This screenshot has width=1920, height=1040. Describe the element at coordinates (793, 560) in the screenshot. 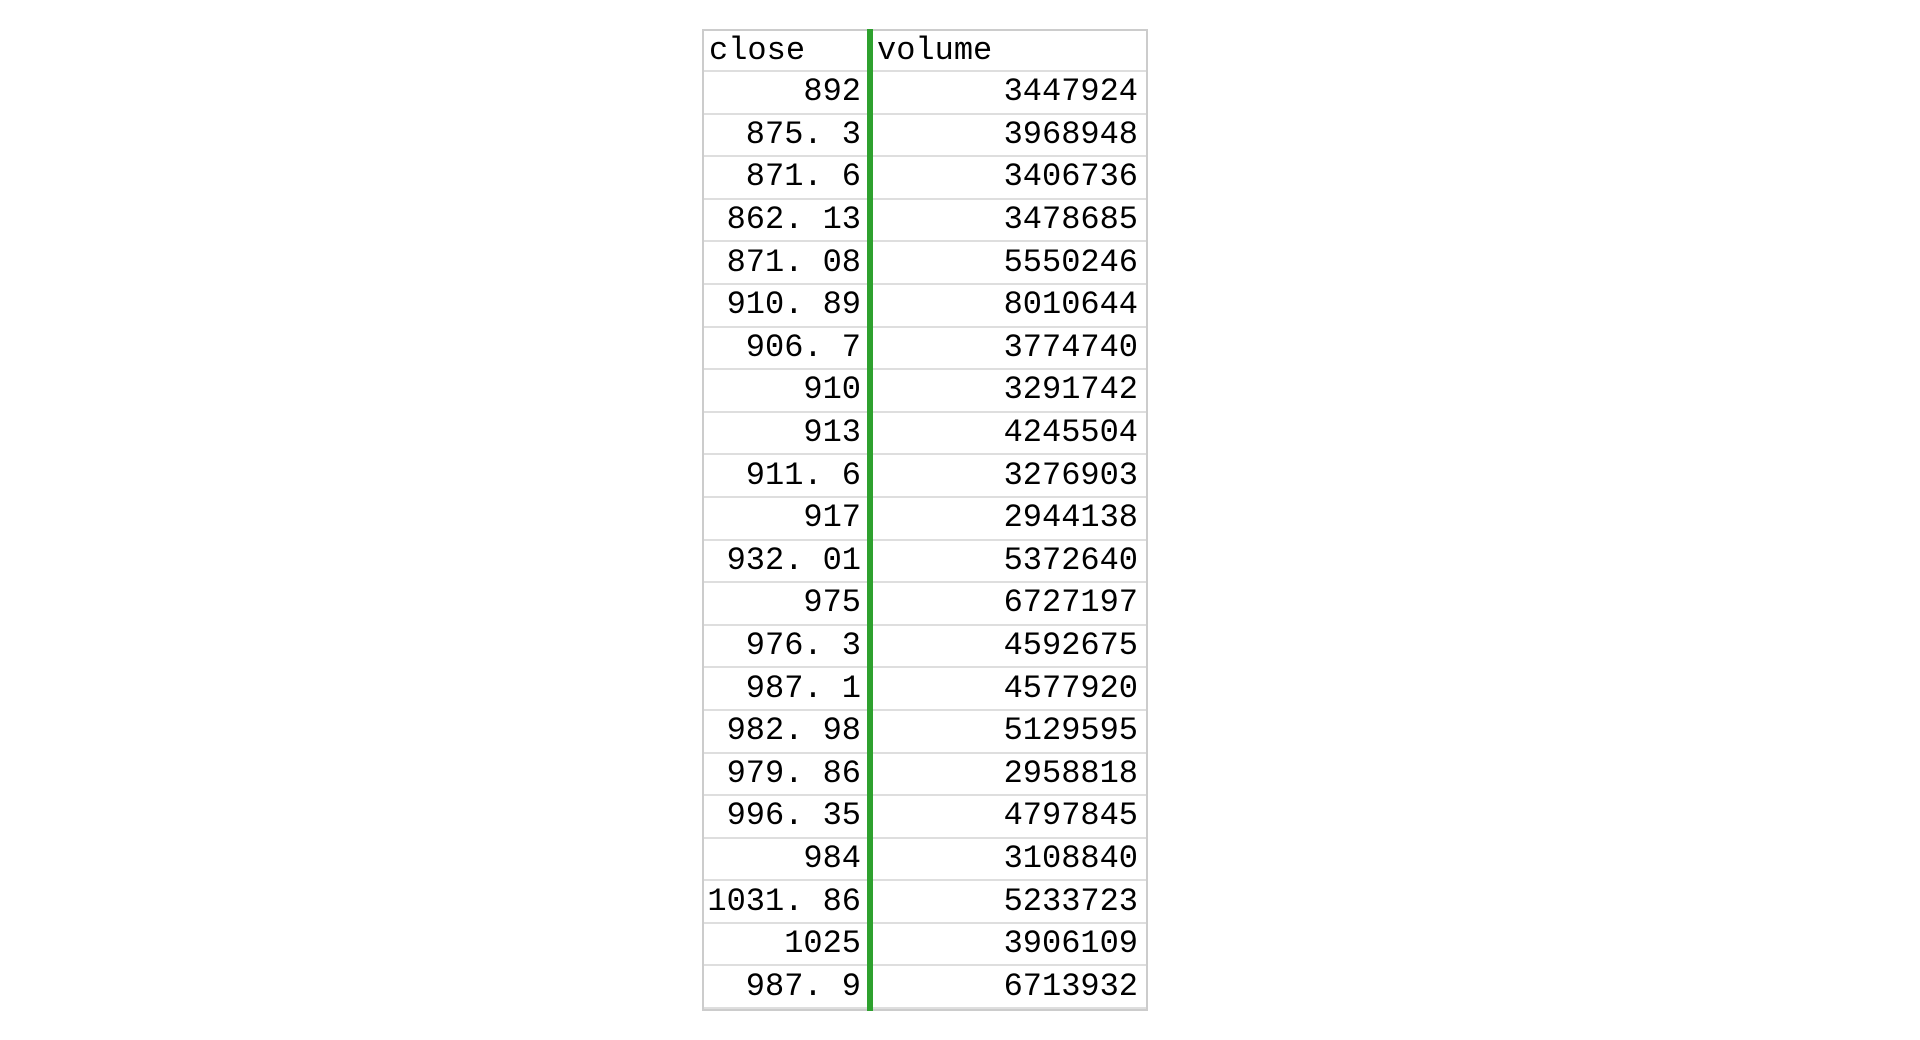

I see `close-cell: 932. 01` at that location.